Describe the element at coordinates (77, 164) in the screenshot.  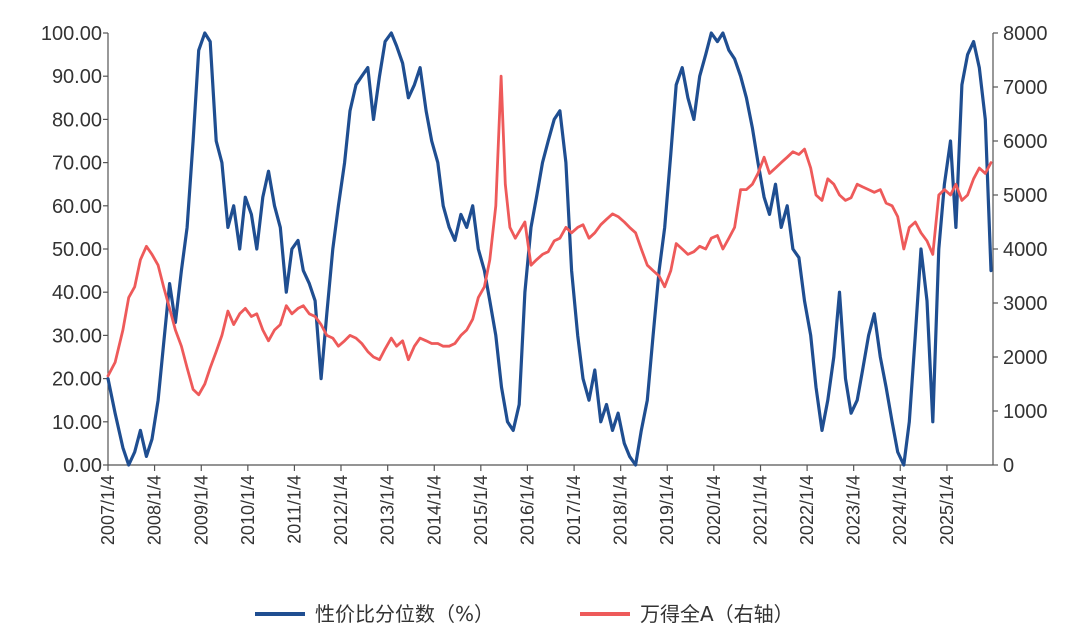
I see `y-left-tick-label: 70.00` at that location.